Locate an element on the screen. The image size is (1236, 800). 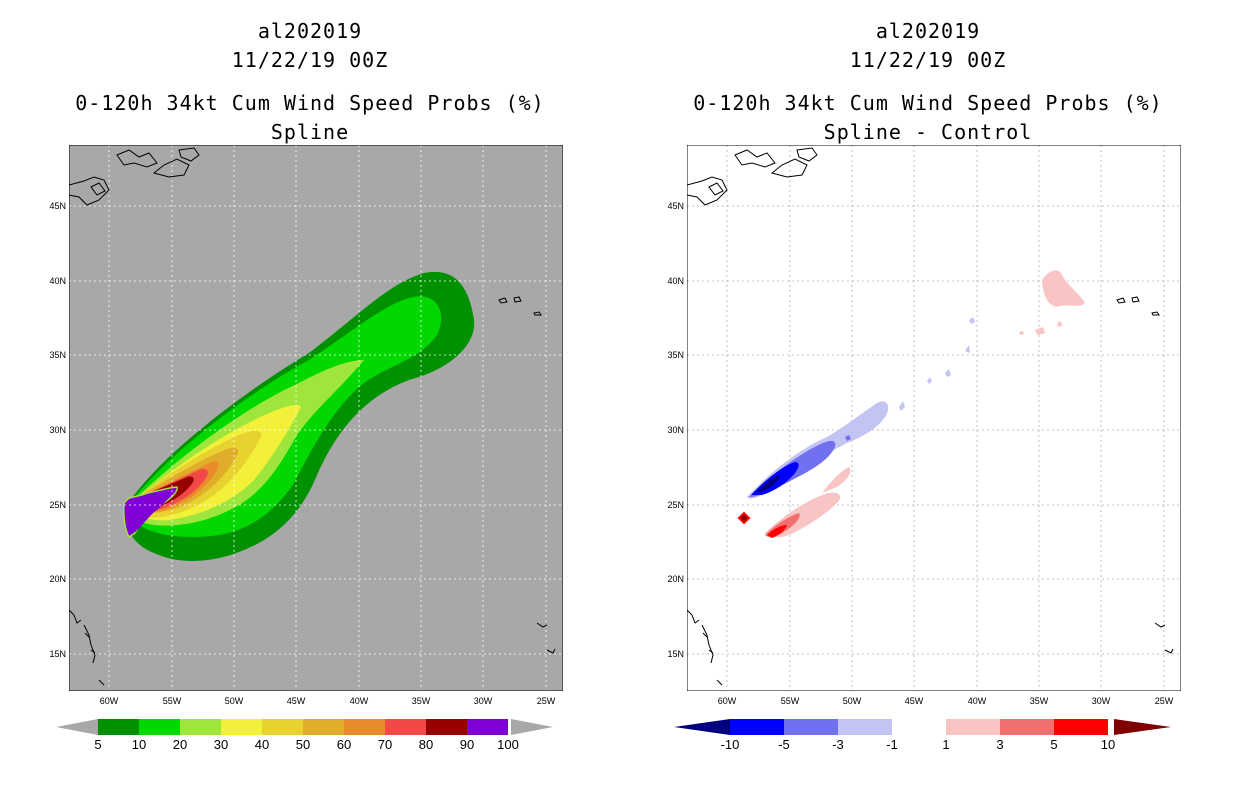
left-colorbar is located at coordinates (304, 727).